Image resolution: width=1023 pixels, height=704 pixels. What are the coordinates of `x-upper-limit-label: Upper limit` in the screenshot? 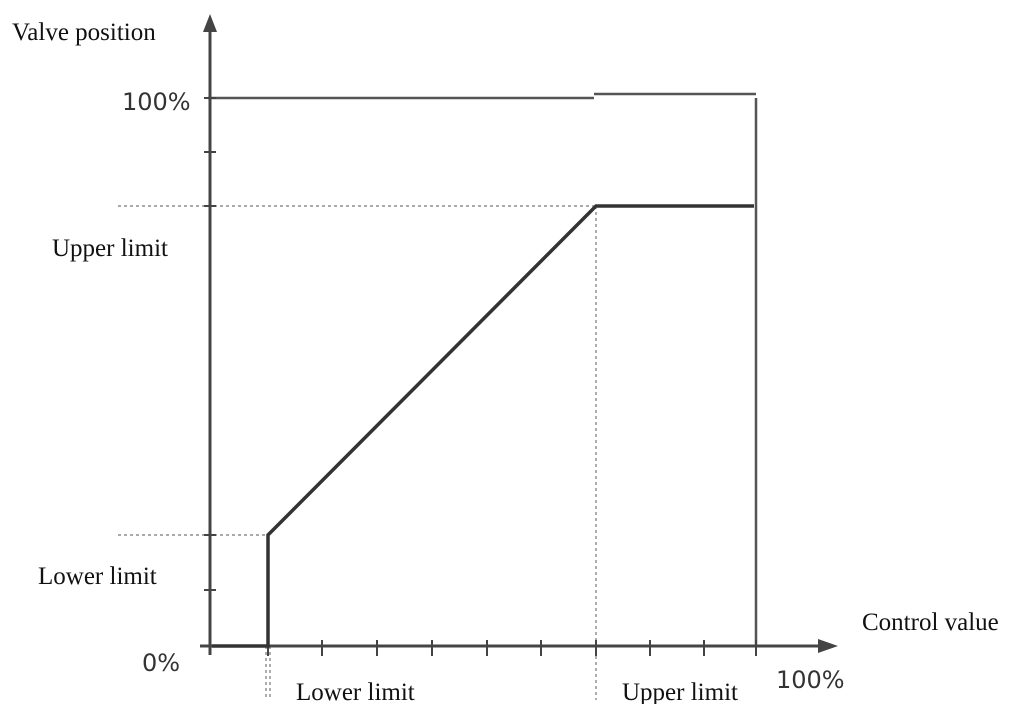 It's located at (680, 691).